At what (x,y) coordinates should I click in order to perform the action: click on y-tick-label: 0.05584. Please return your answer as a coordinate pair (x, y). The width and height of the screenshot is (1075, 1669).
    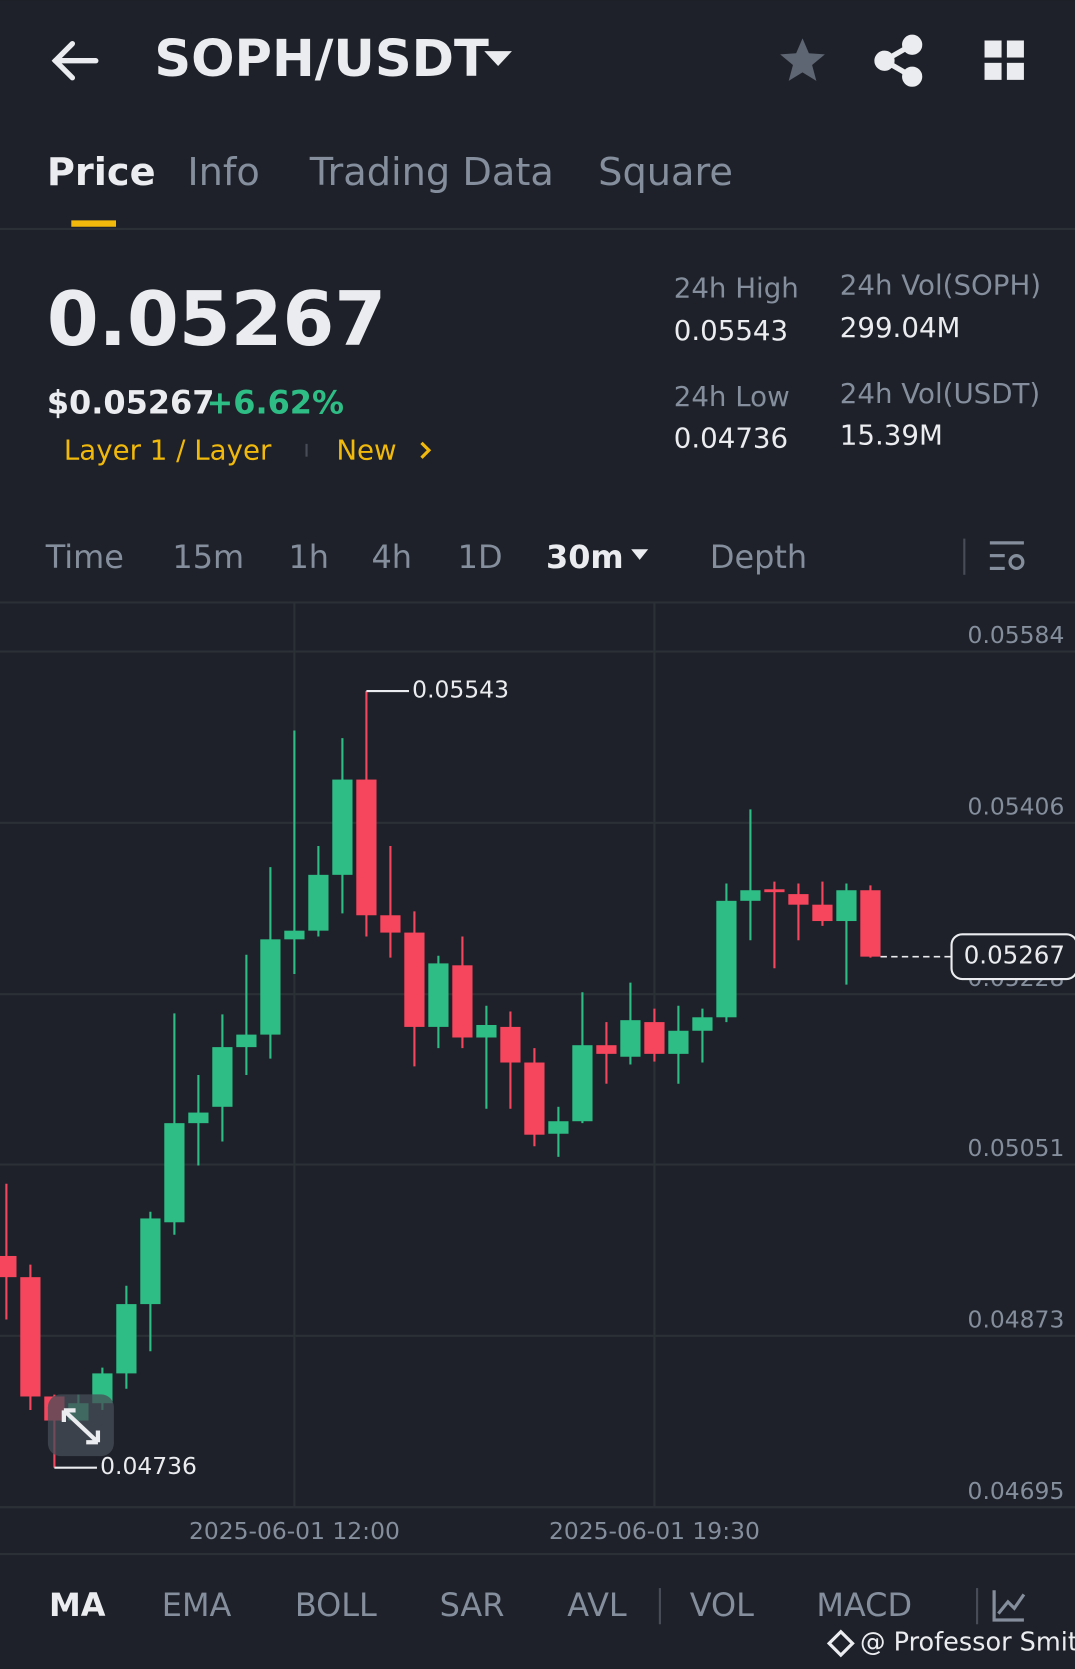
    Looking at the image, I should click on (1016, 635).